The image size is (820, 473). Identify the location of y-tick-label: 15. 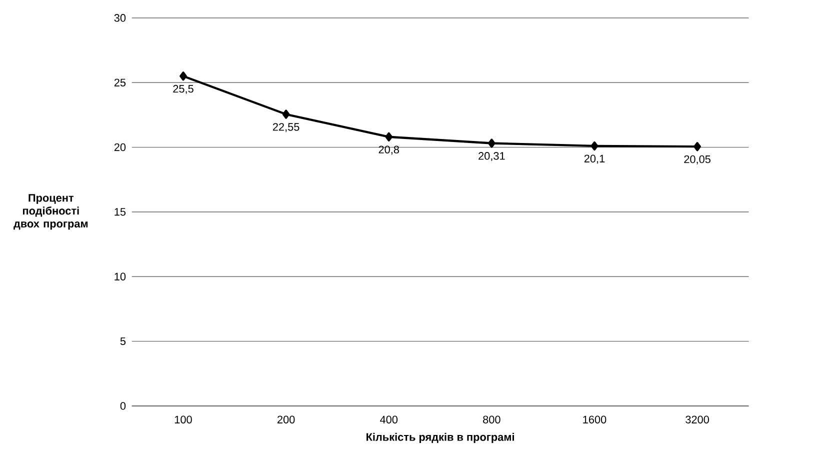
(120, 212).